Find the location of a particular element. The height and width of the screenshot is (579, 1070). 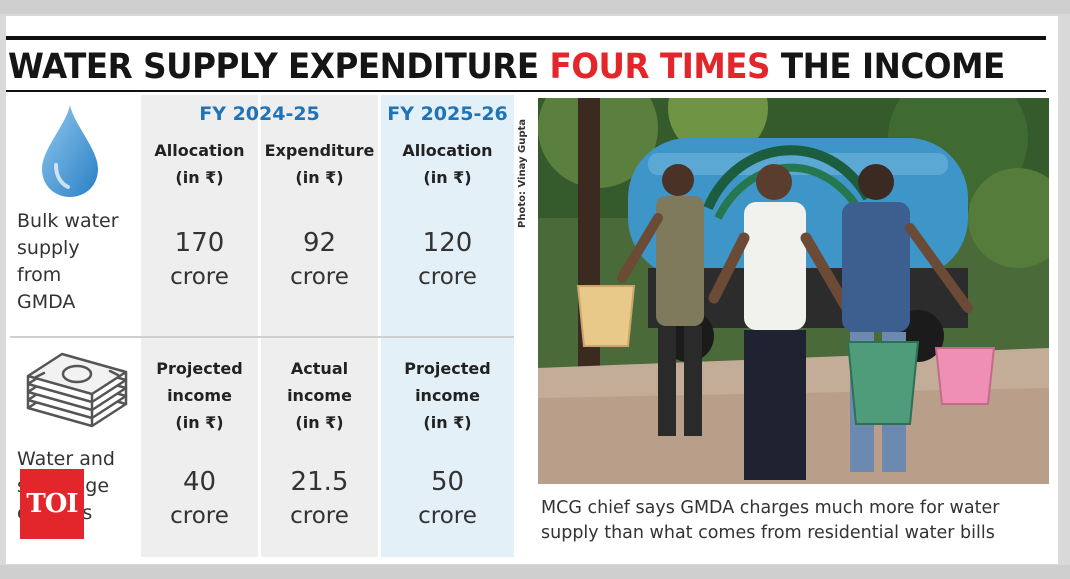

cell-value: 120 crore is located at coordinates (447, 259).